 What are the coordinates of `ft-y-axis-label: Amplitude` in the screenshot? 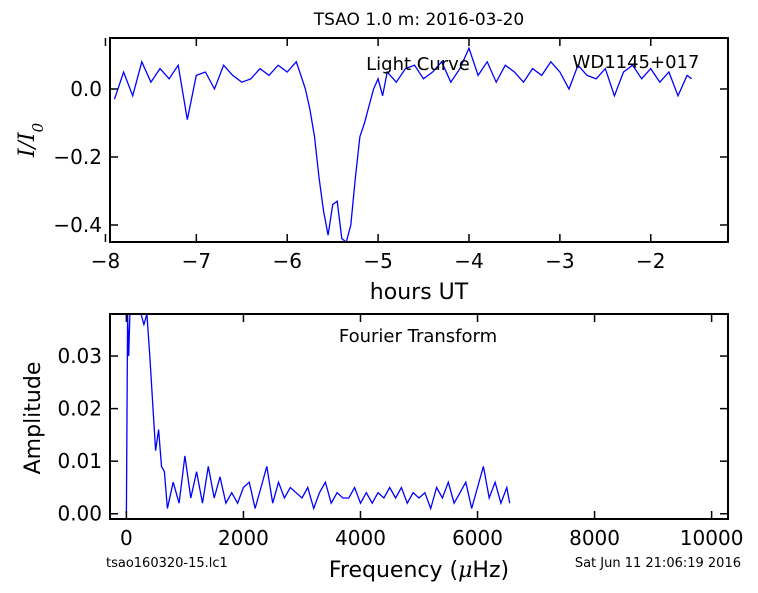 It's located at (33, 418).